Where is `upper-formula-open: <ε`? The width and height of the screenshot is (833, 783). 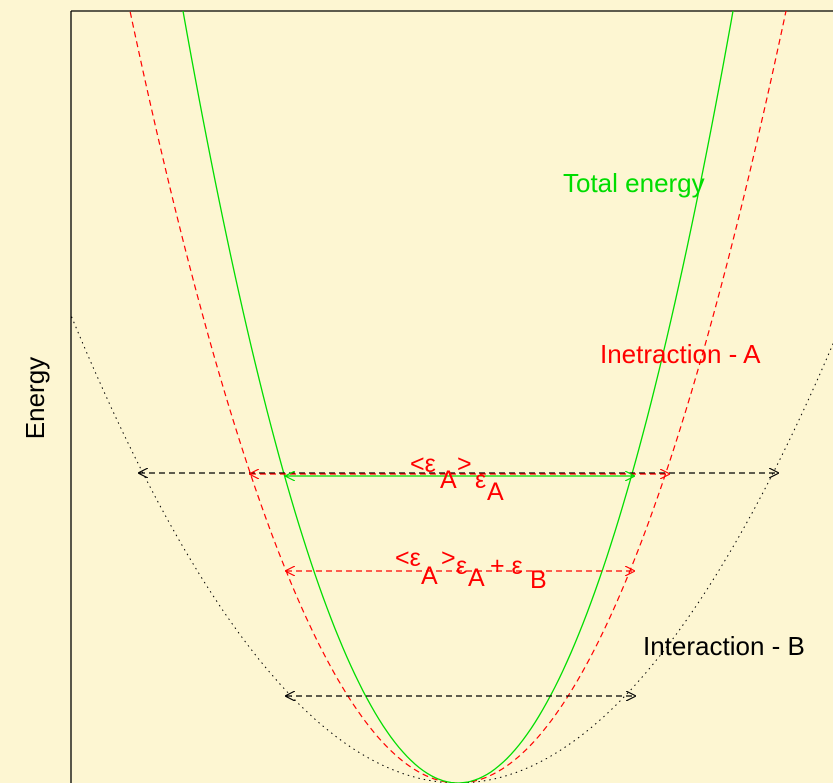 upper-formula-open: <ε is located at coordinates (423, 464).